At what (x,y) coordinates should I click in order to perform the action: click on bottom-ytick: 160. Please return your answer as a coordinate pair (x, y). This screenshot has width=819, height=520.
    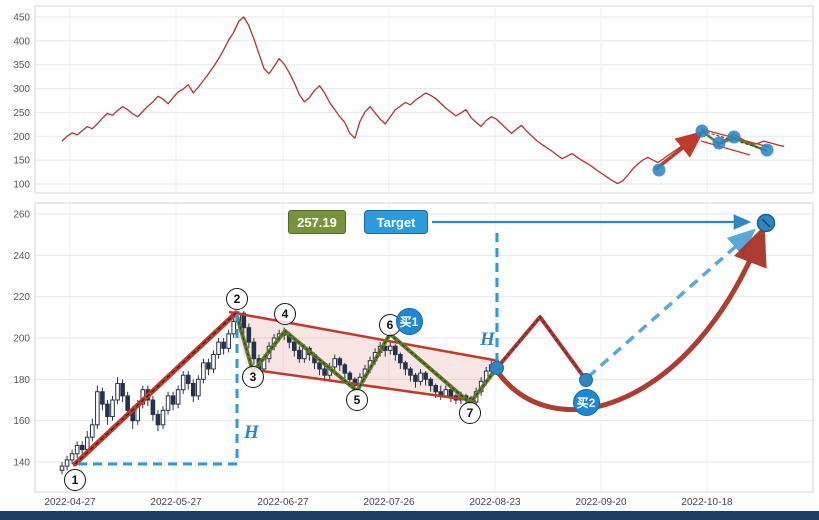
    Looking at the image, I should click on (21, 421).